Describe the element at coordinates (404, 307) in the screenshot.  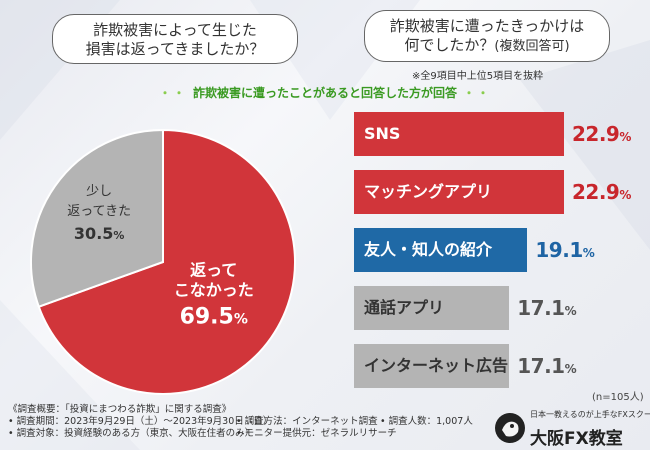
I see `bar-category-label: 通話アプリ` at that location.